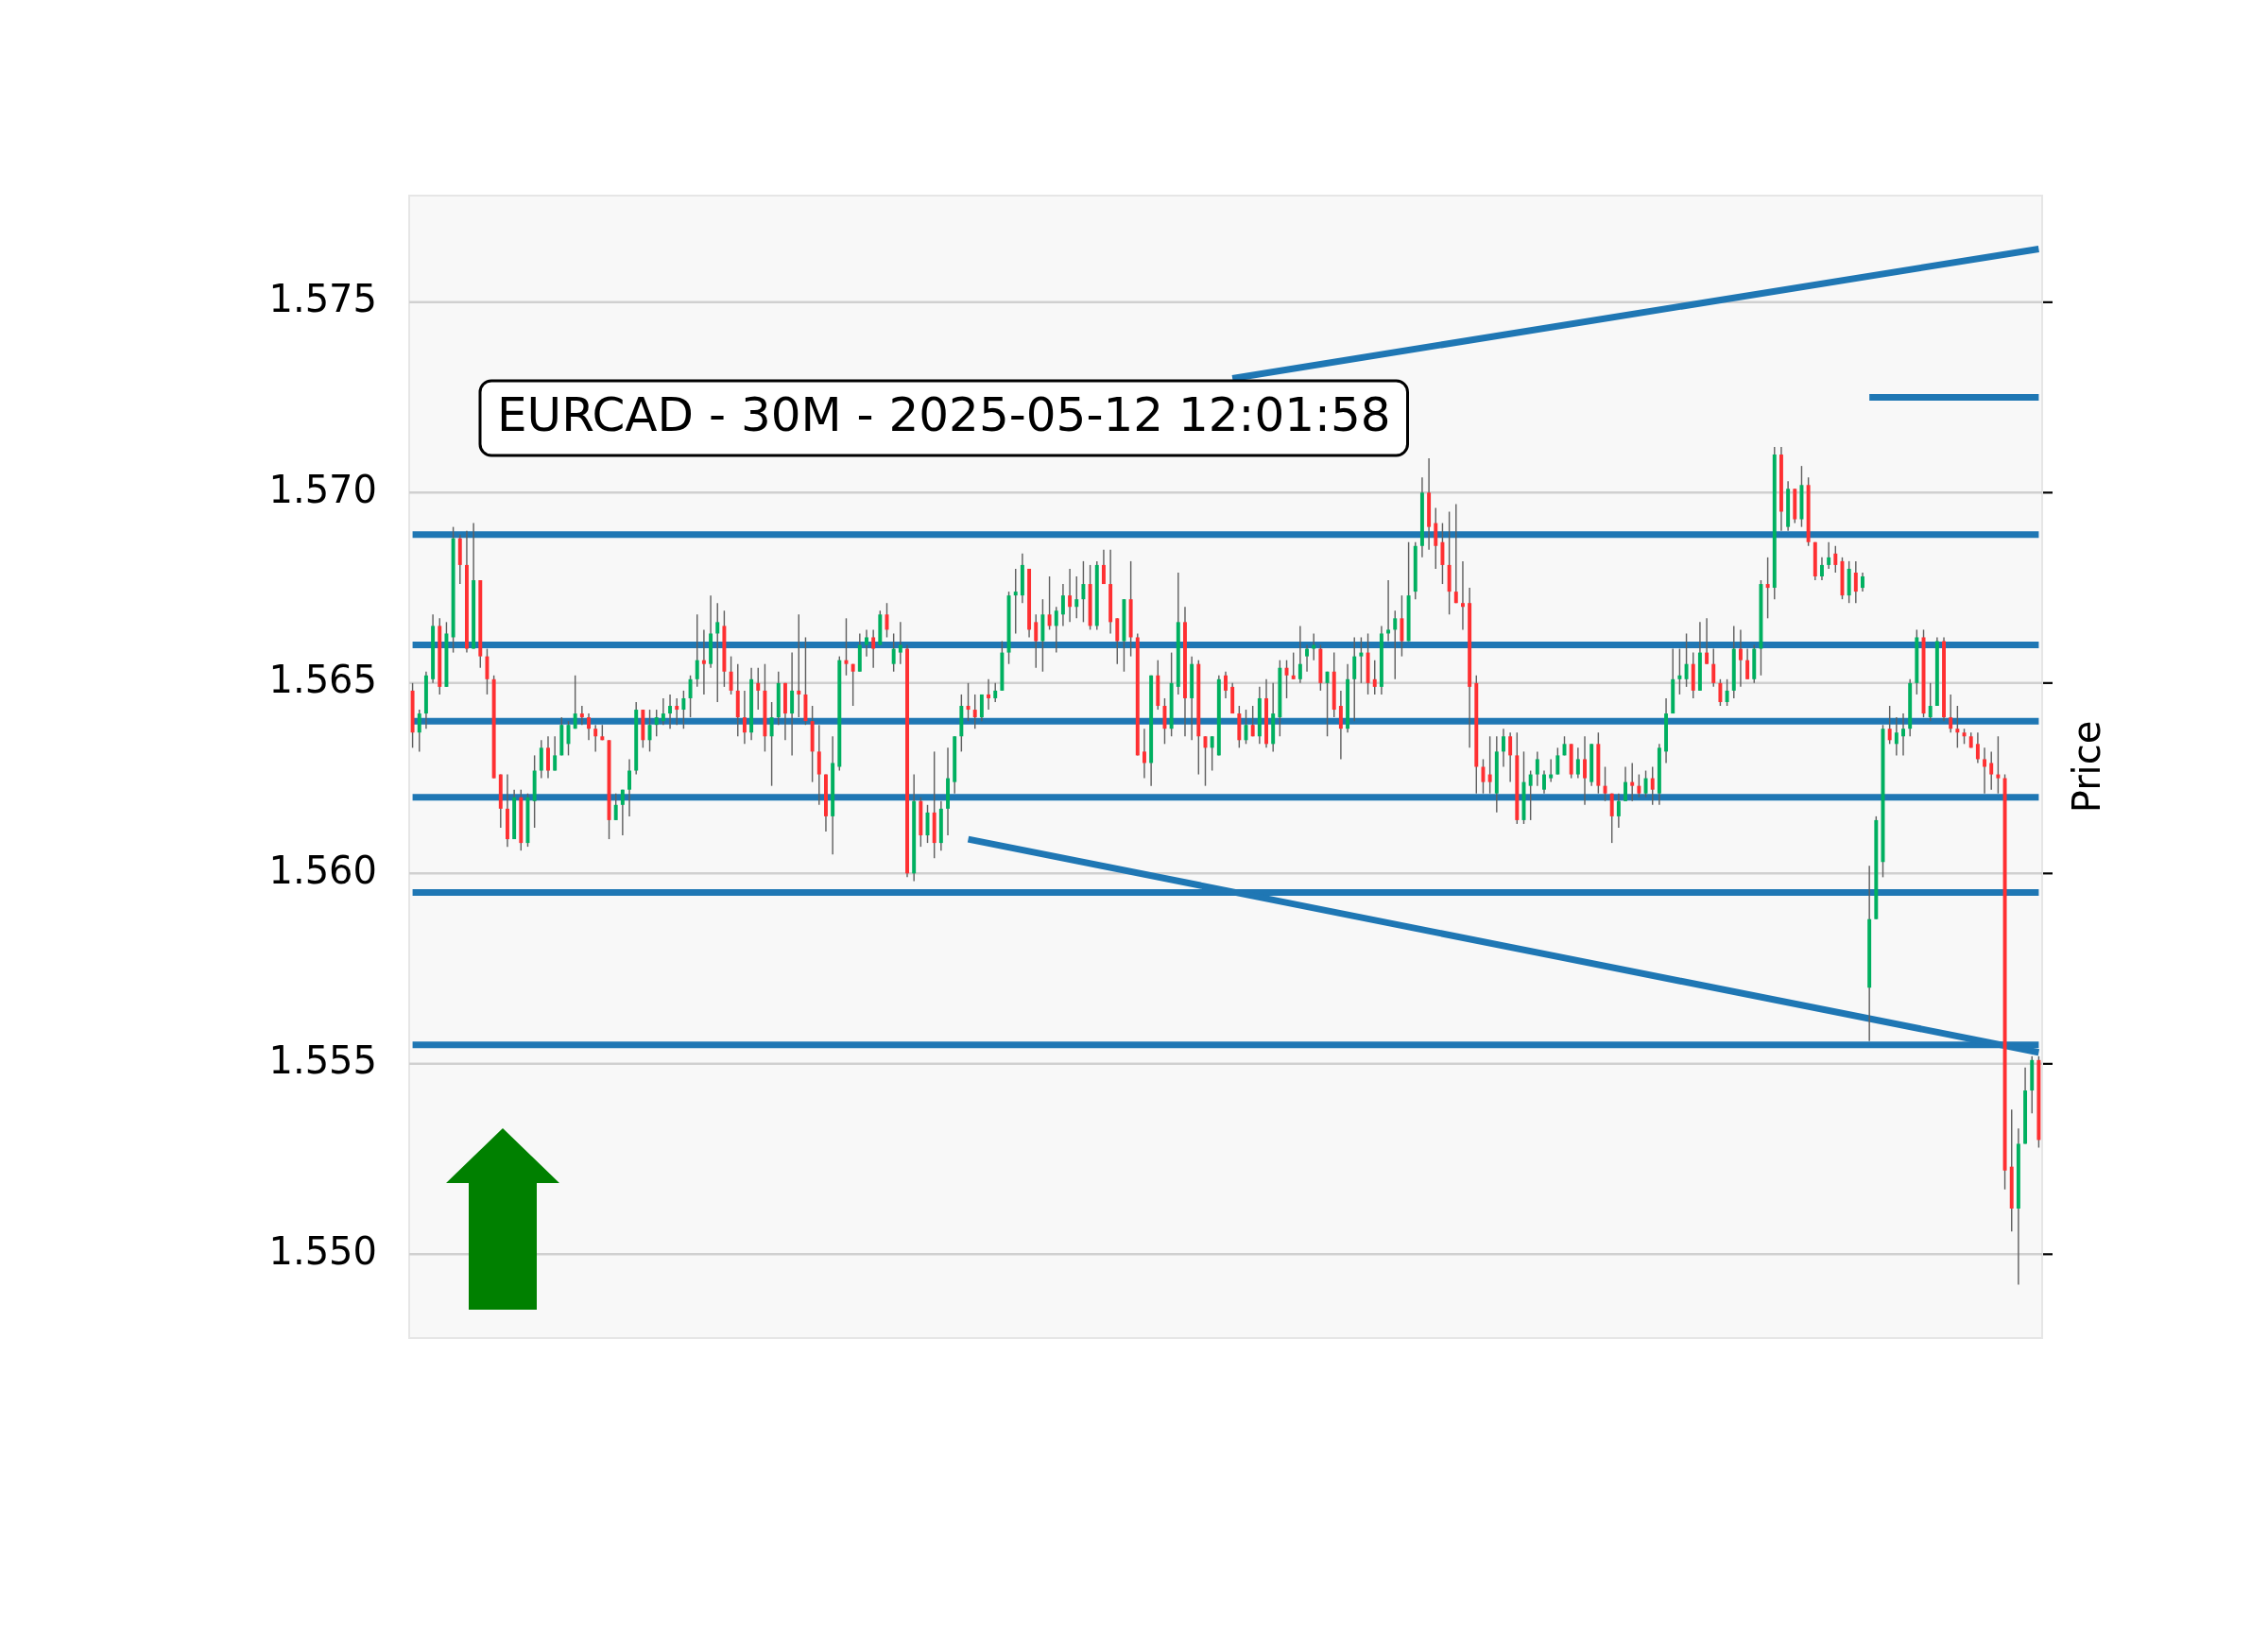  What do you see at coordinates (322, 299) in the screenshot?
I see `y-tick-label: 1.575` at bounding box center [322, 299].